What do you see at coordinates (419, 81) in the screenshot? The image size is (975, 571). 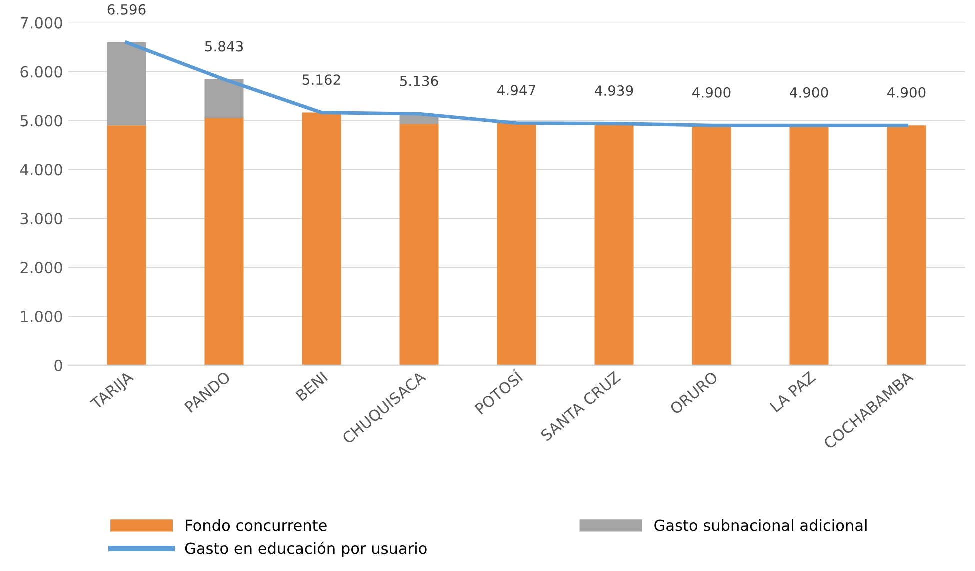 I see `data-label: 5.136` at bounding box center [419, 81].